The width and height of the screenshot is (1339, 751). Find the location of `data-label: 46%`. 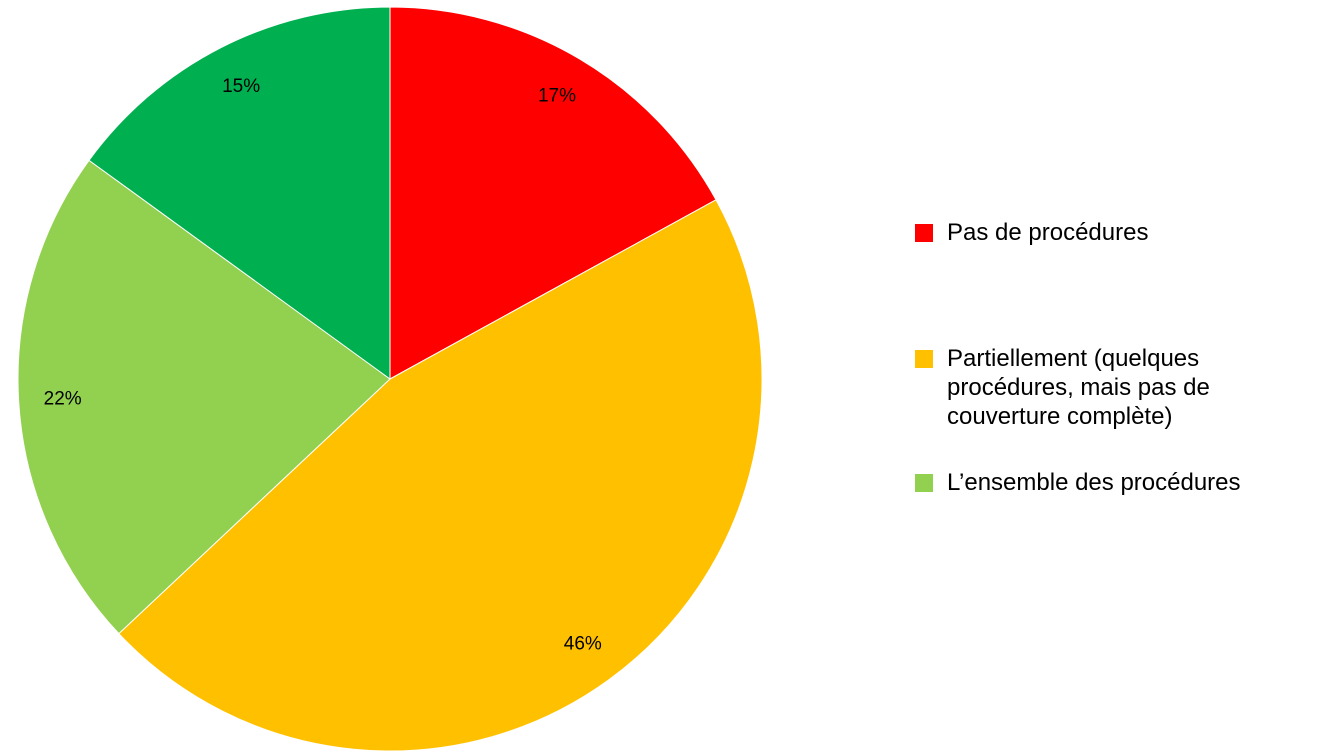

data-label: 46% is located at coordinates (583, 643).